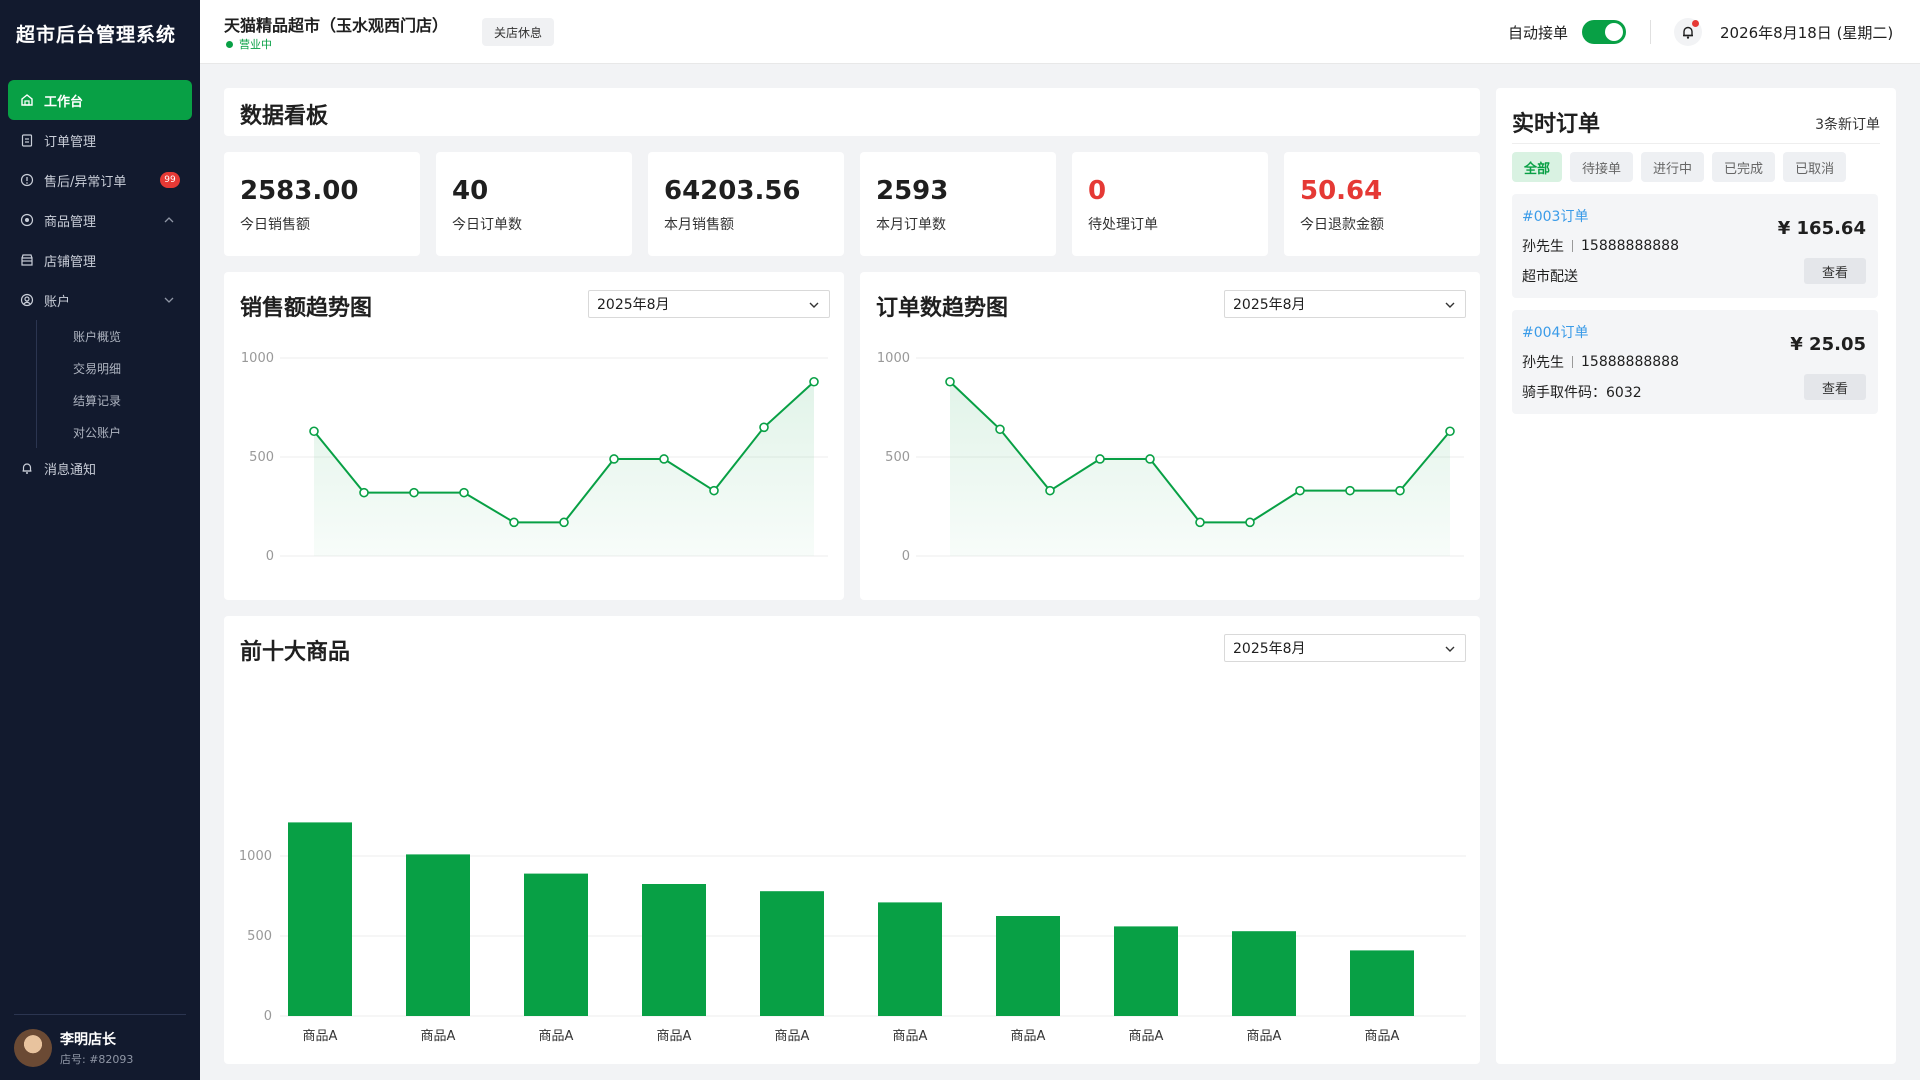 The height and width of the screenshot is (1080, 1920). What do you see at coordinates (1537, 167) in the screenshot?
I see `filter-tab-all: 全部` at bounding box center [1537, 167].